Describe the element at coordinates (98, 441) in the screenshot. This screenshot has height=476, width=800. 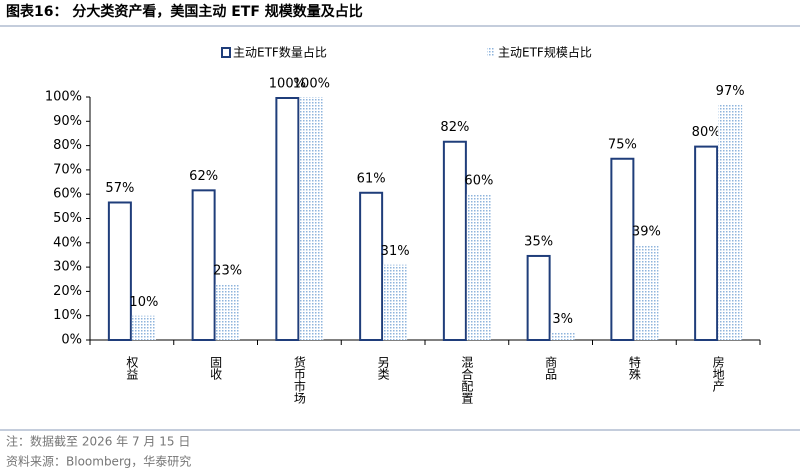
I see `note: 注：数据截至 2026 年 7 月 15 日` at that location.